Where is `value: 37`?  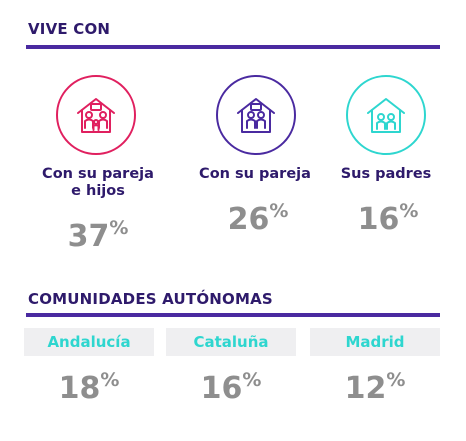 value: 37 is located at coordinates (88, 236).